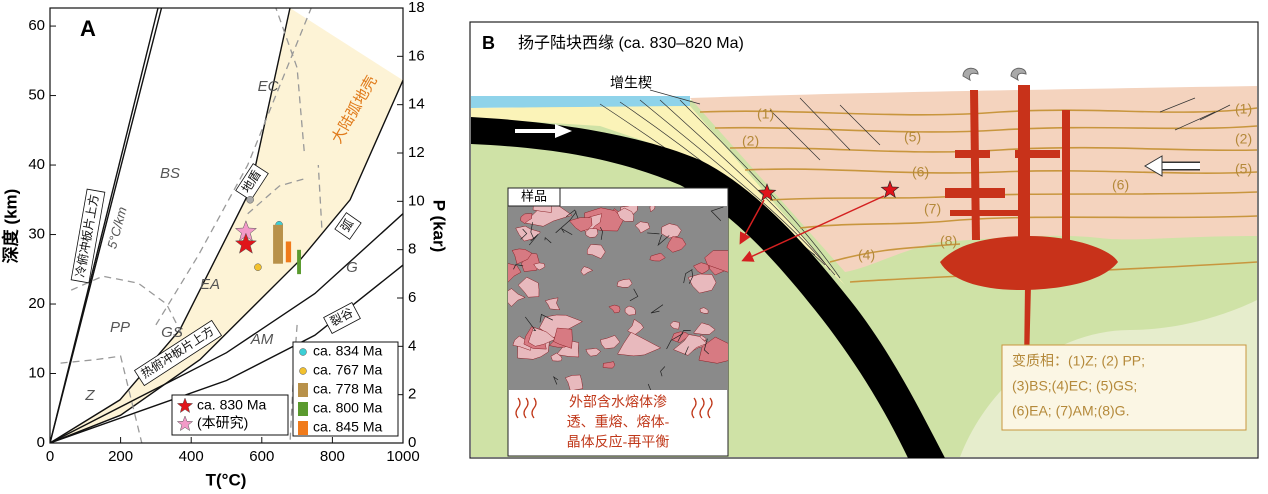  What do you see at coordinates (252, 182) in the screenshot?
I see `annotation-box` at bounding box center [252, 182].